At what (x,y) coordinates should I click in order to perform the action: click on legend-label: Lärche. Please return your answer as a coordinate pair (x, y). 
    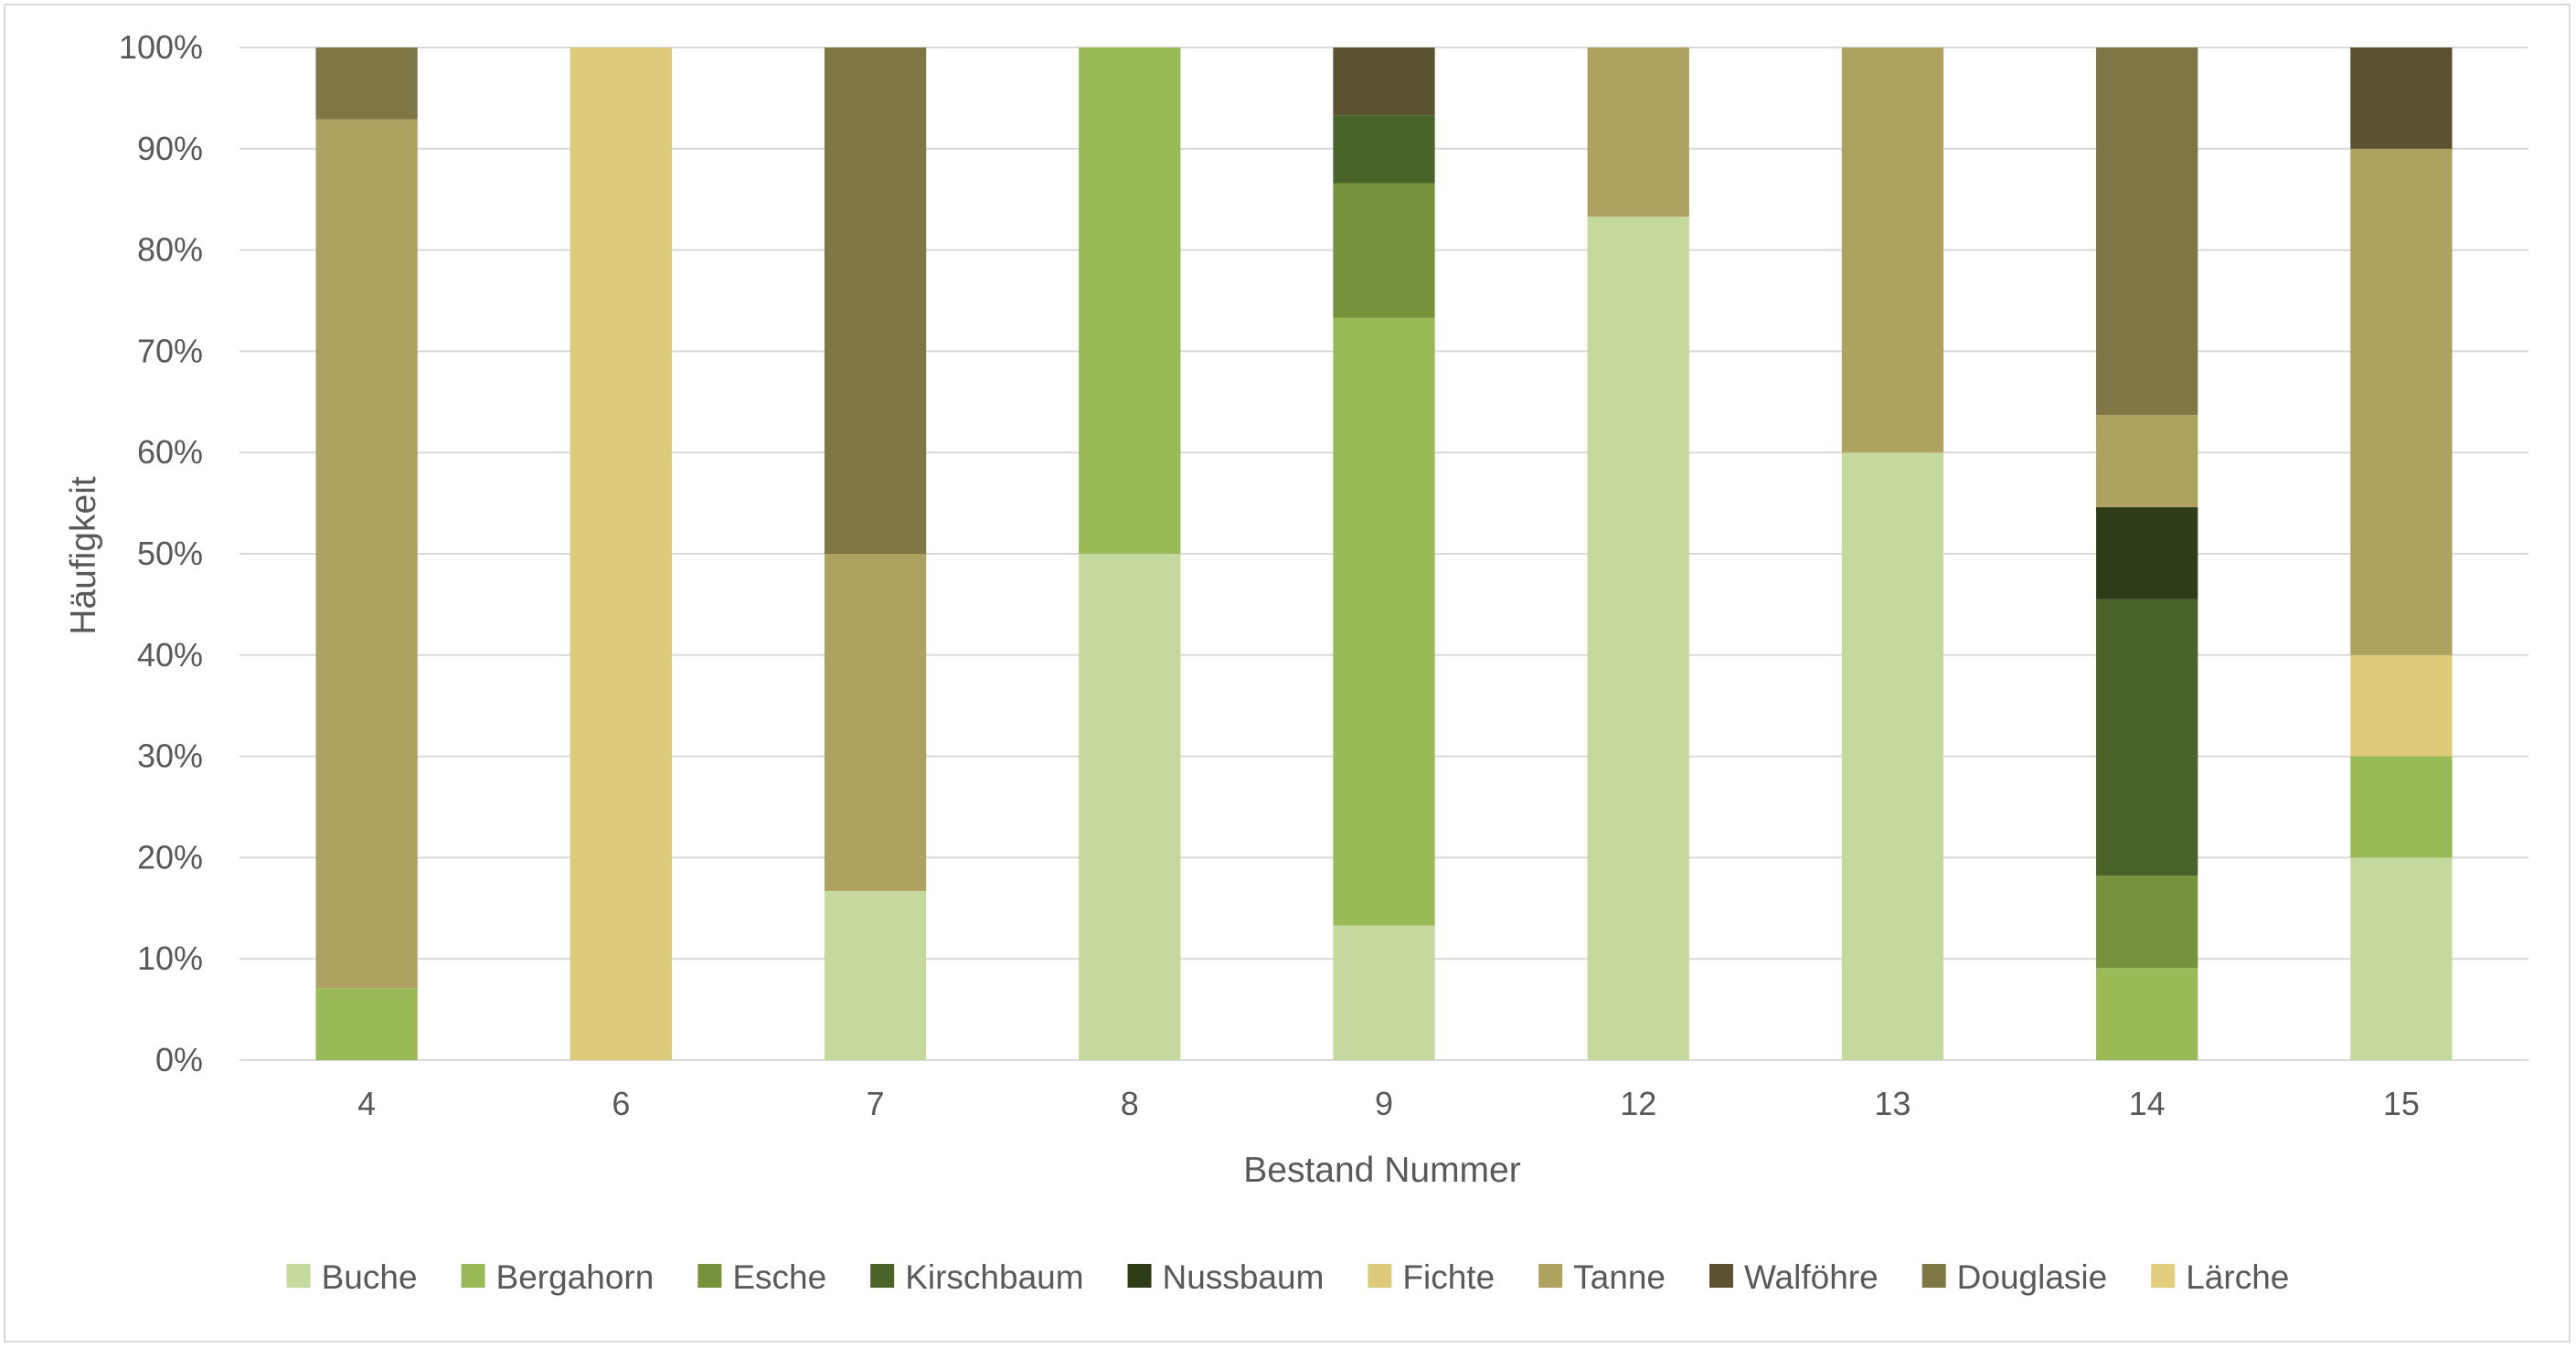
    Looking at the image, I should click on (2237, 1277).